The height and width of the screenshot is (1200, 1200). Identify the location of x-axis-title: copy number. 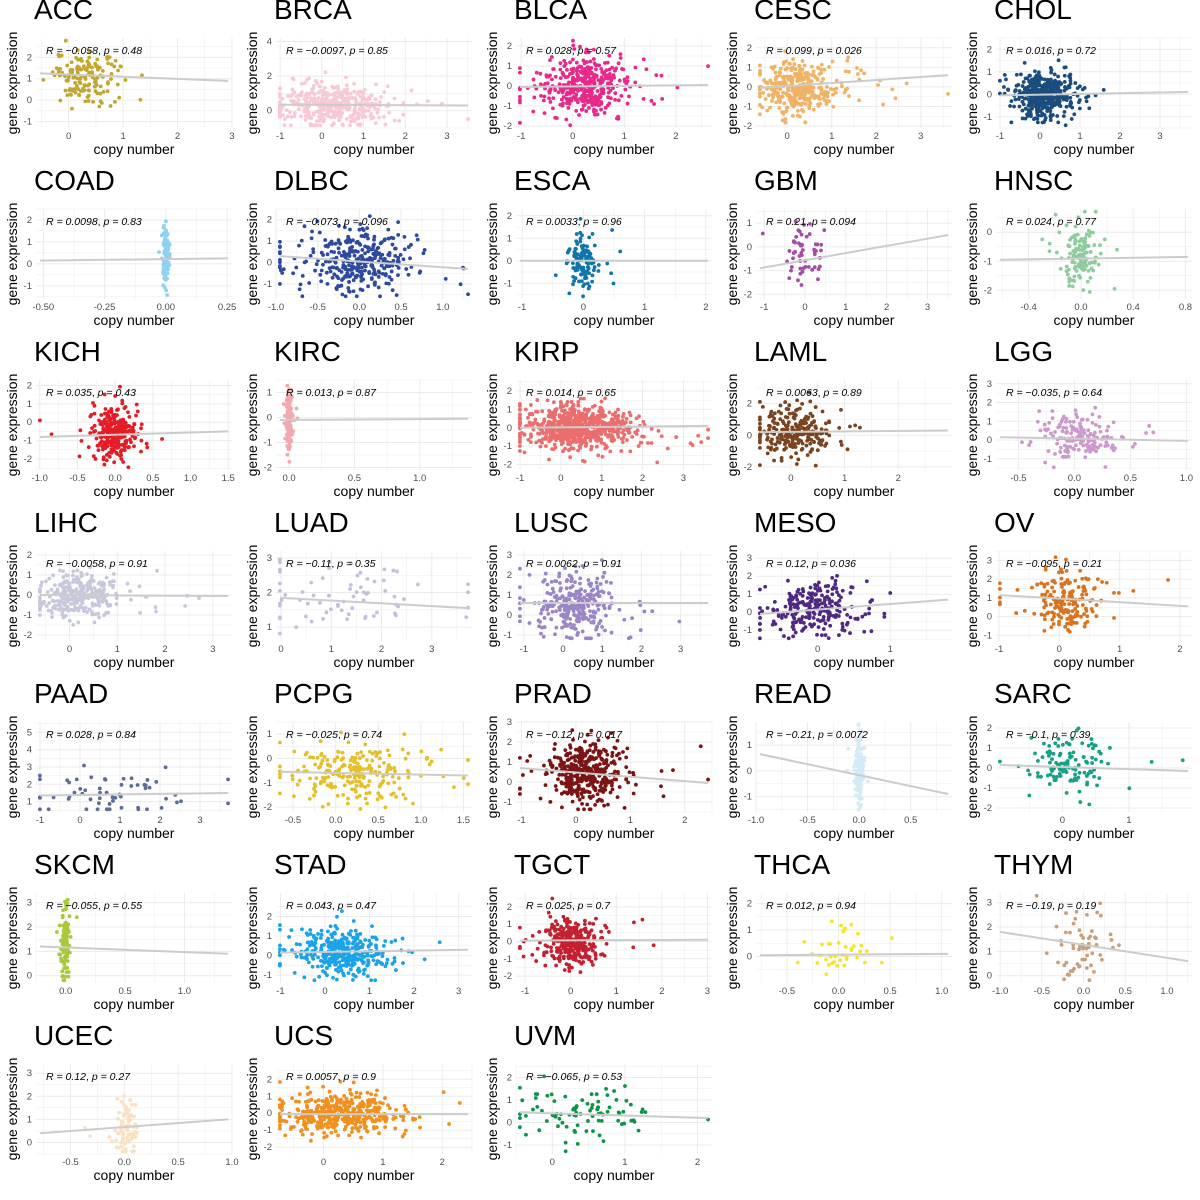
(854, 320).